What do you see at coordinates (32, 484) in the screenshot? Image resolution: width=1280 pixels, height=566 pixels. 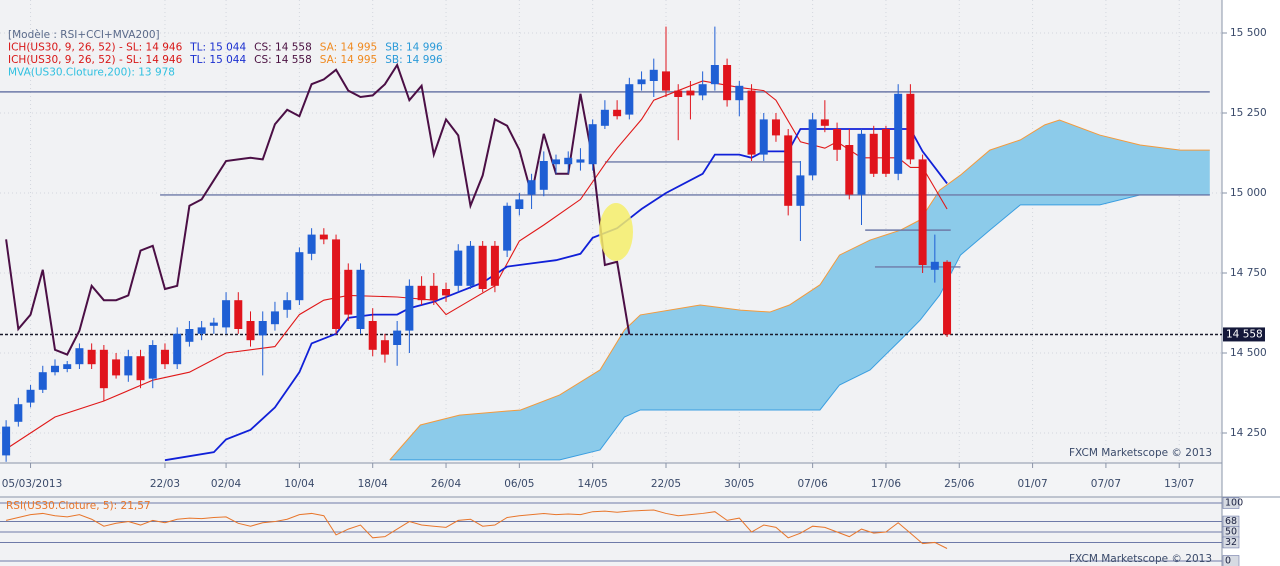 I see `x-tick-label: 05/03/2013` at bounding box center [32, 484].